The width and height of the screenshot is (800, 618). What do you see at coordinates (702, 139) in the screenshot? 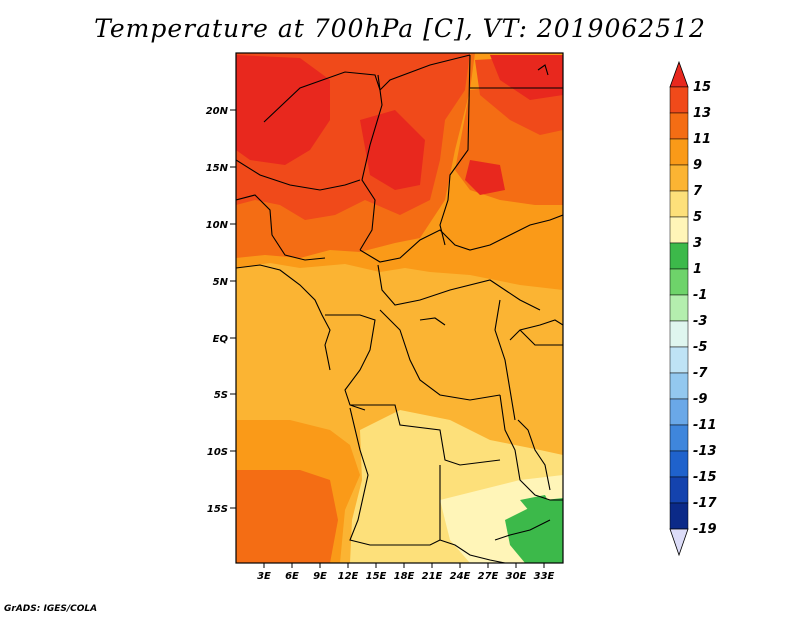
I see `colorbar-label: 11` at bounding box center [702, 139].